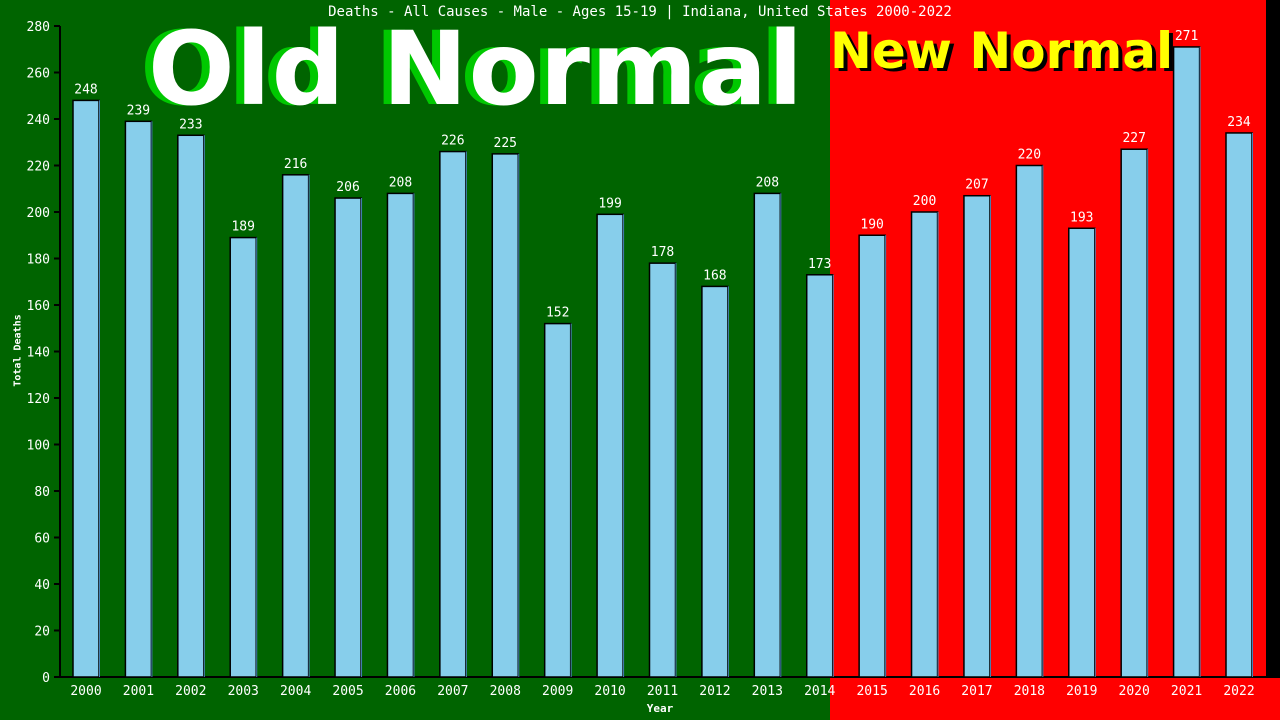  What do you see at coordinates (1081, 217) in the screenshot?
I see `data-label: 193` at bounding box center [1081, 217].